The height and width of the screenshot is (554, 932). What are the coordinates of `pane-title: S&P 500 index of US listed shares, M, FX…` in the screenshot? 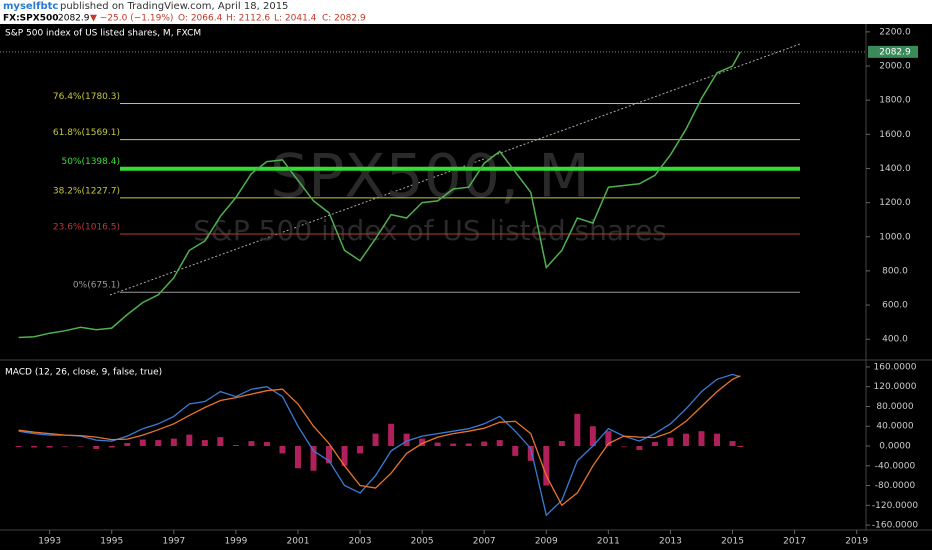 It's located at (103, 34).